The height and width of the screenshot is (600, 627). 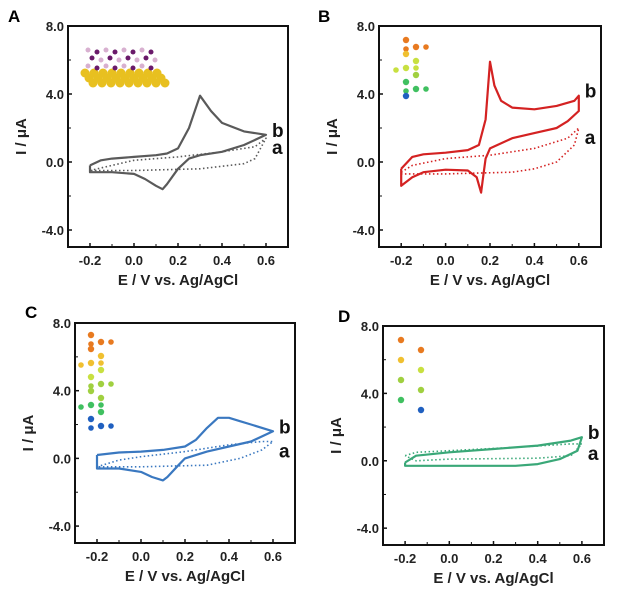 I want to click on panel-letter: B, so click(x=324, y=16).